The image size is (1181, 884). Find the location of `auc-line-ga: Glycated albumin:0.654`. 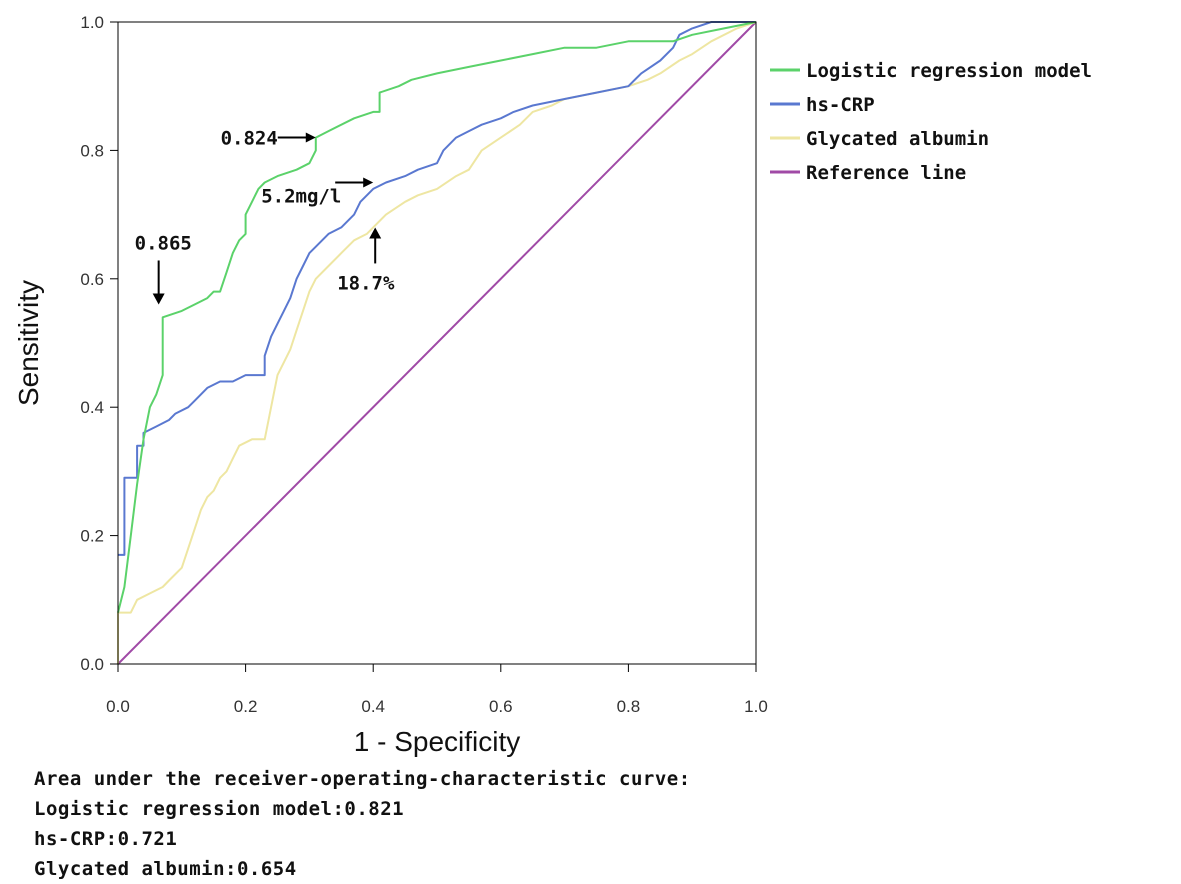

auc-line-ga: Glycated albumin:0.654 is located at coordinates (165, 869).